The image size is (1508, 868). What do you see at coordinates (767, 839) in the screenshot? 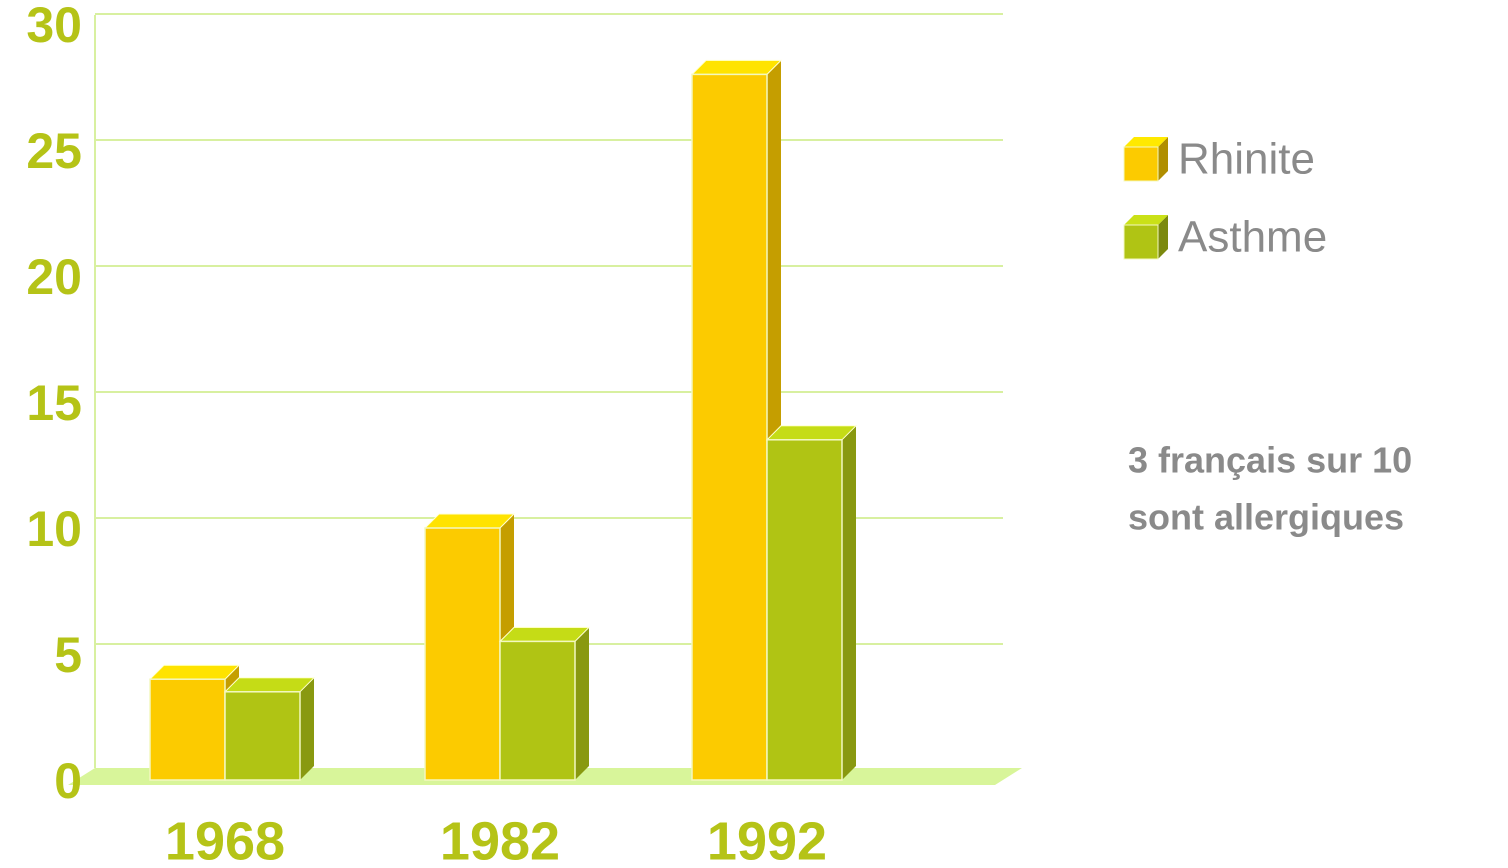
I see `x-tick-label: 1992` at bounding box center [767, 839].